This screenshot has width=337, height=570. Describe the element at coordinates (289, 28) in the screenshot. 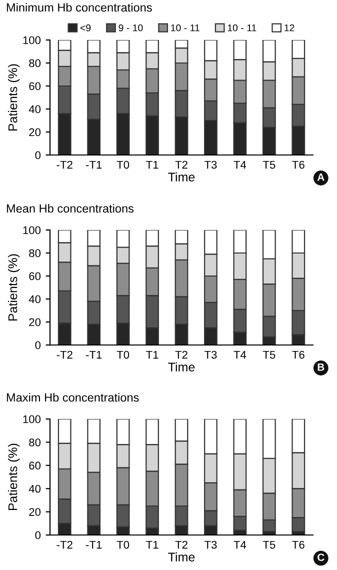

I see `legend-label: 12` at that location.